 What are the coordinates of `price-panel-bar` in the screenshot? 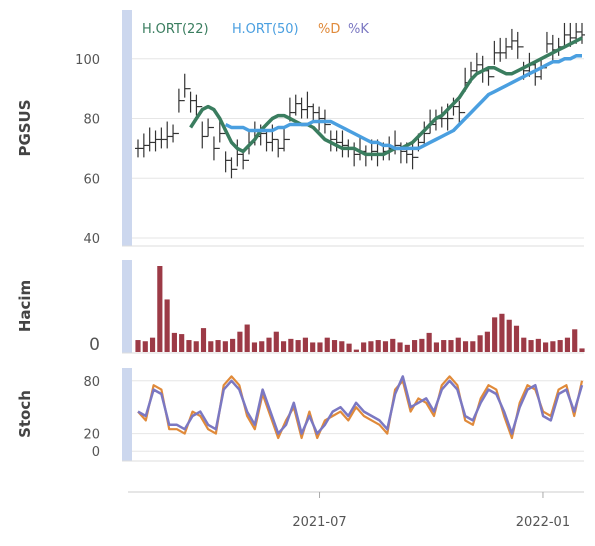 It's located at (127, 128).